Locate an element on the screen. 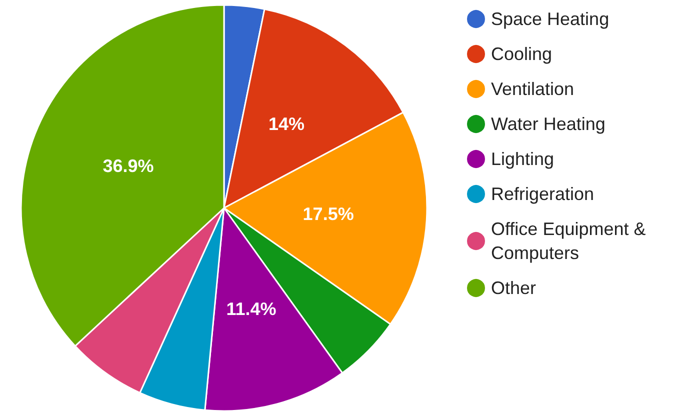 This screenshot has width=692, height=413. data-label: 17.5% is located at coordinates (328, 214).